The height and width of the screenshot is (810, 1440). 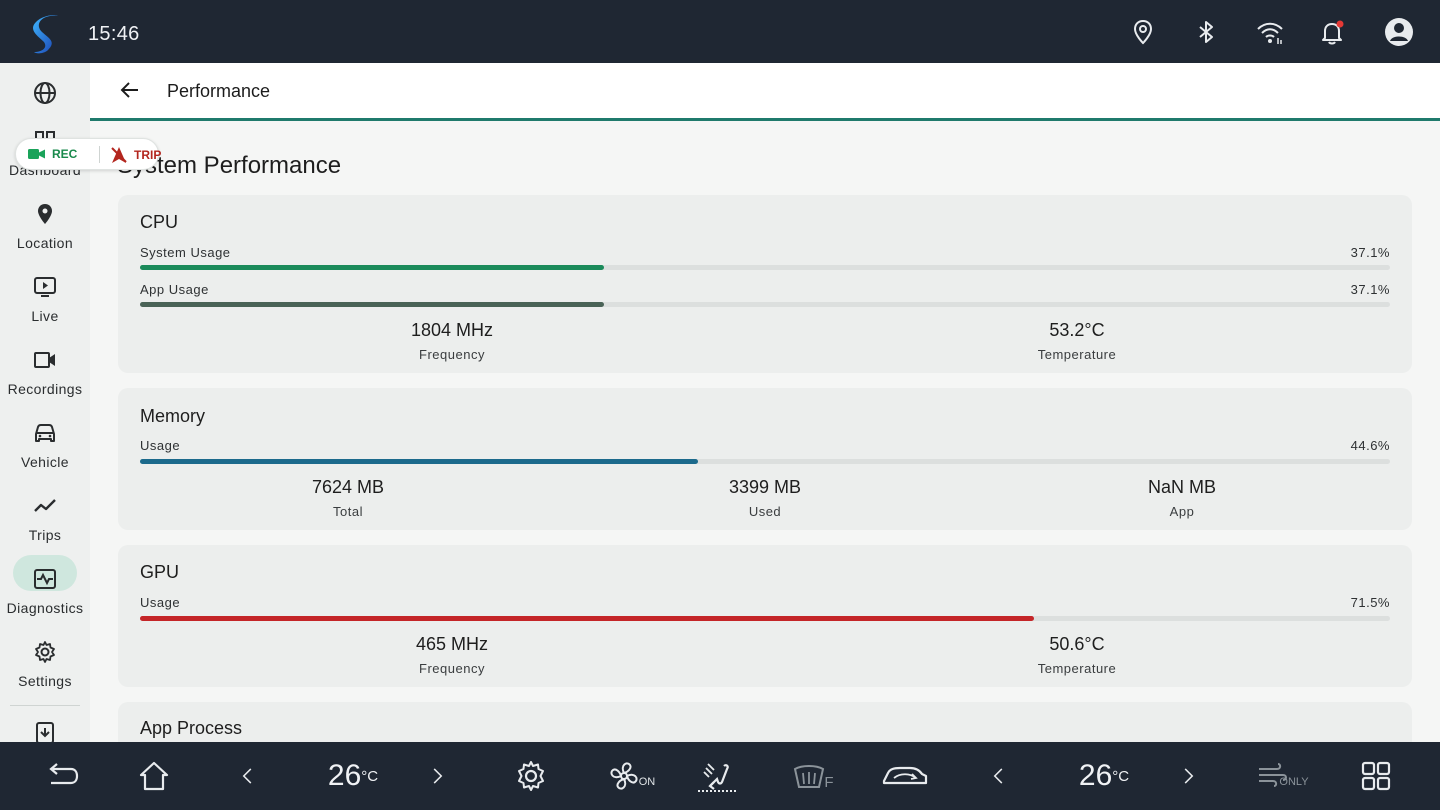 I want to click on app-logo-icon, so click(x=48, y=34).